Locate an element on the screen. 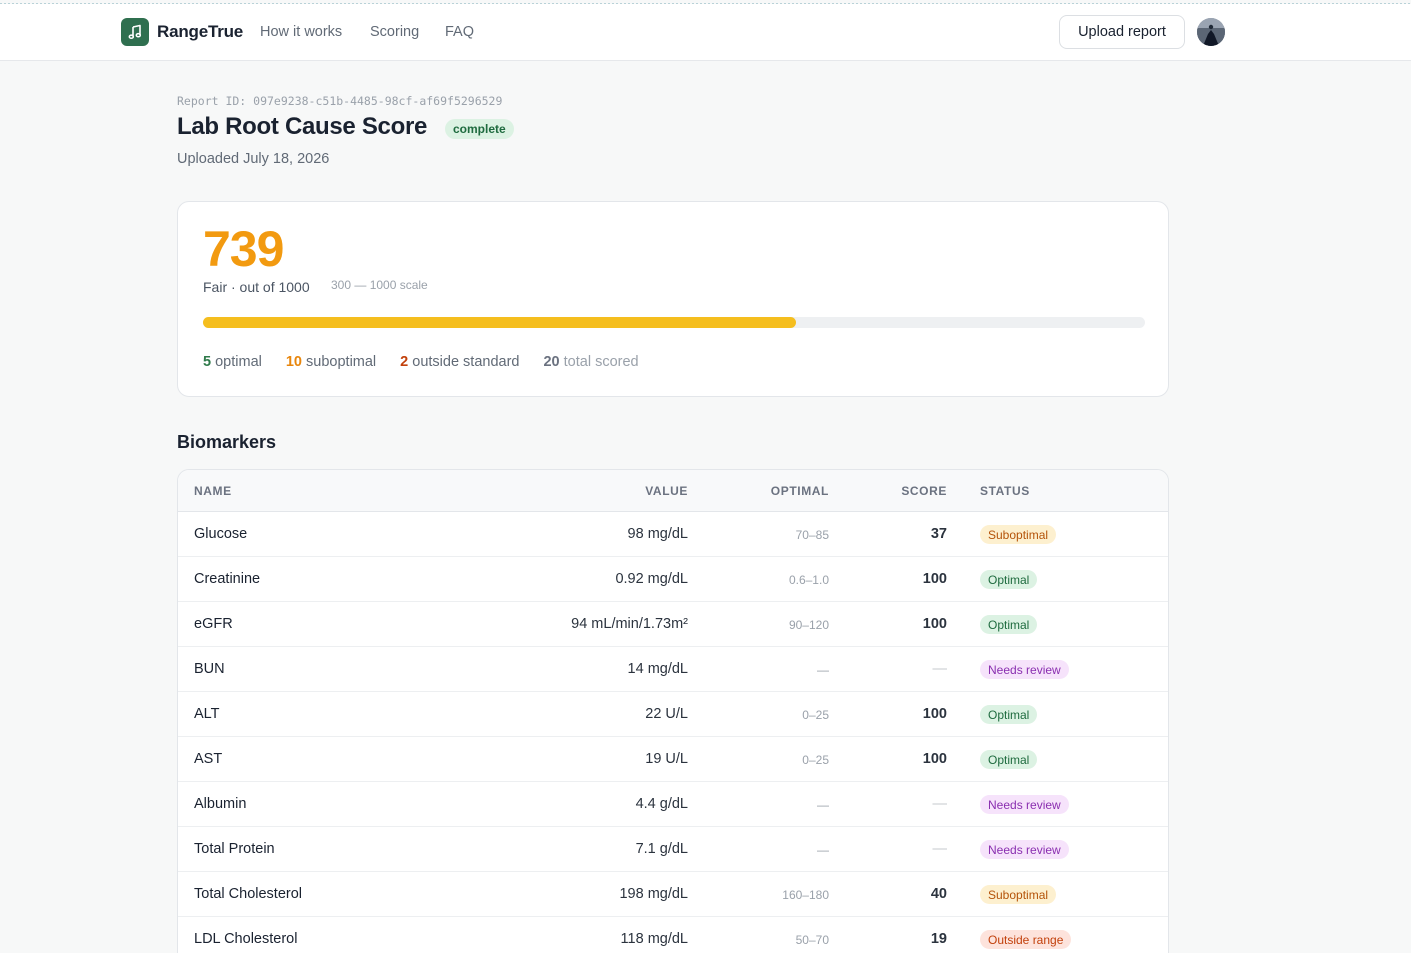  table-row: Total Protein 7.1 g/dL — — Needs review is located at coordinates (673, 849).